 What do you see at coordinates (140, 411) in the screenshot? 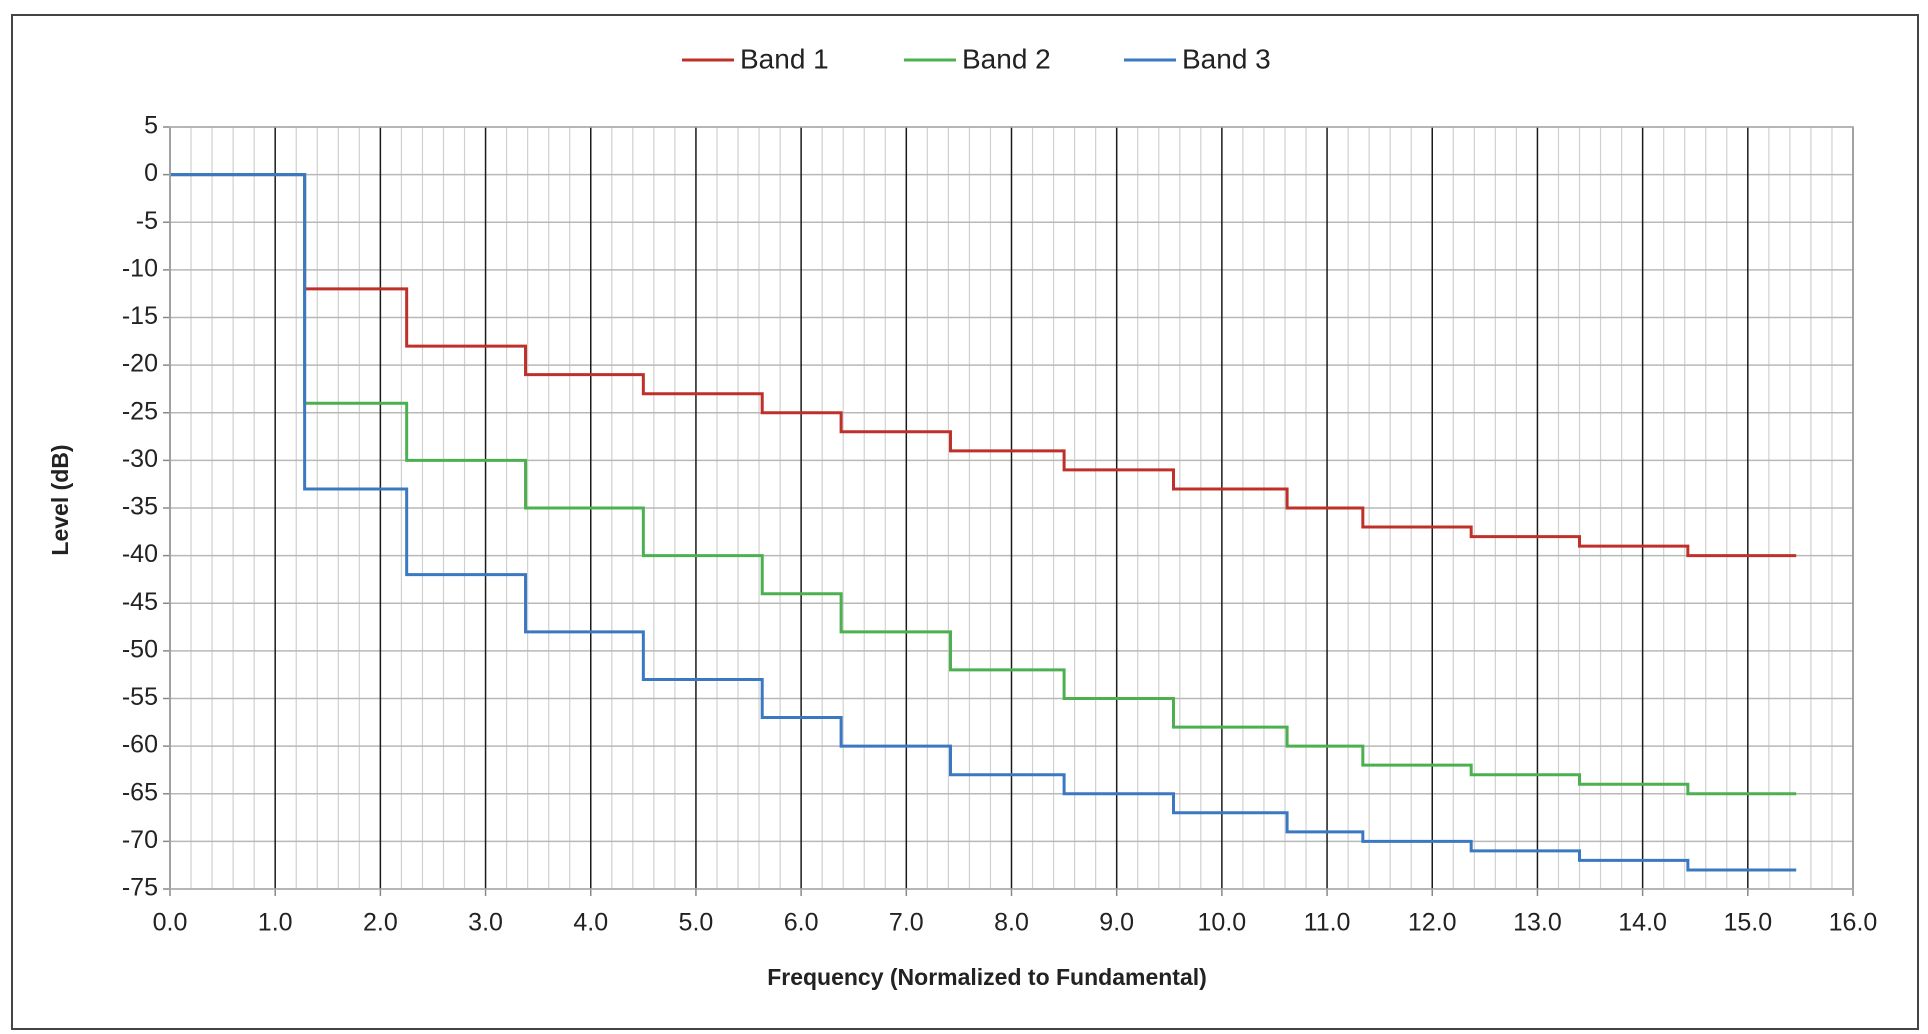
I see `y-tick-label: -25` at bounding box center [140, 411].